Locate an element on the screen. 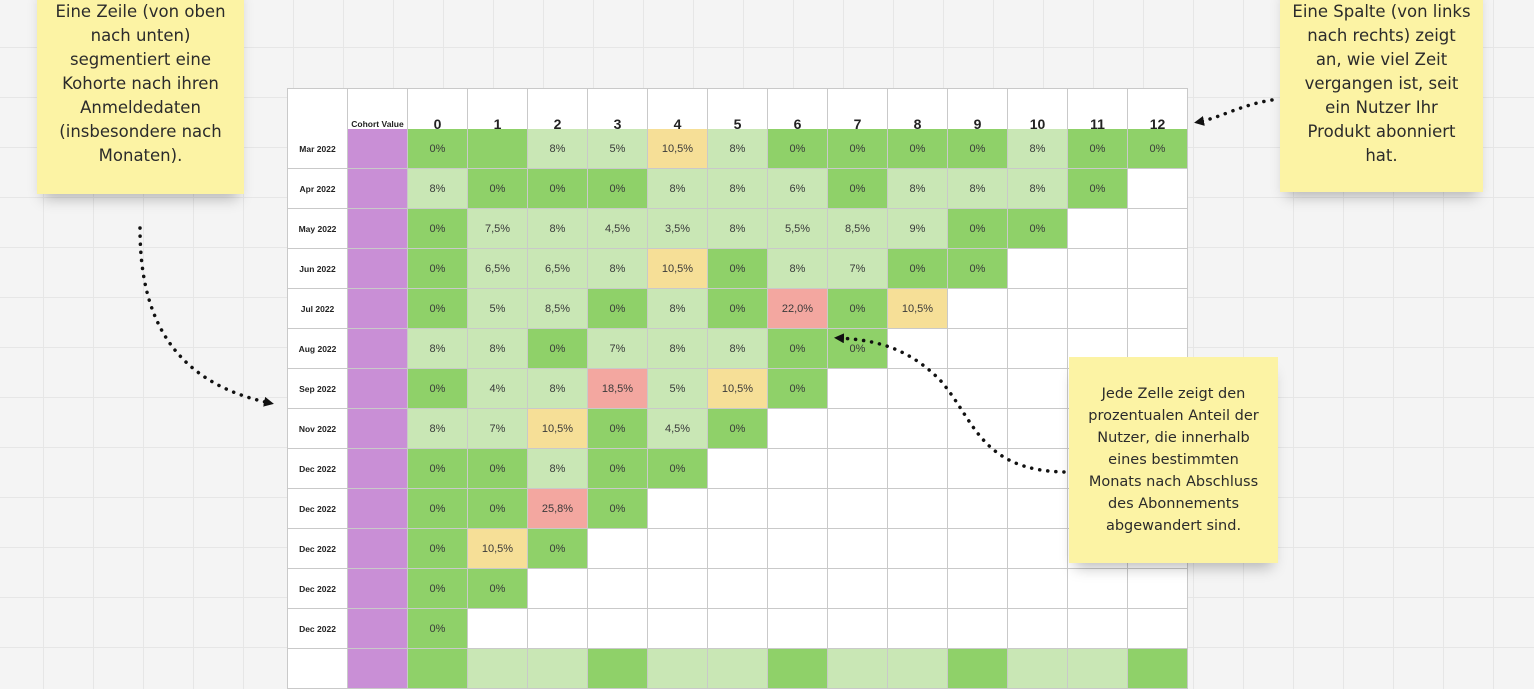 This screenshot has width=1534, height=689. row-label: Jun 2022 is located at coordinates (318, 269).